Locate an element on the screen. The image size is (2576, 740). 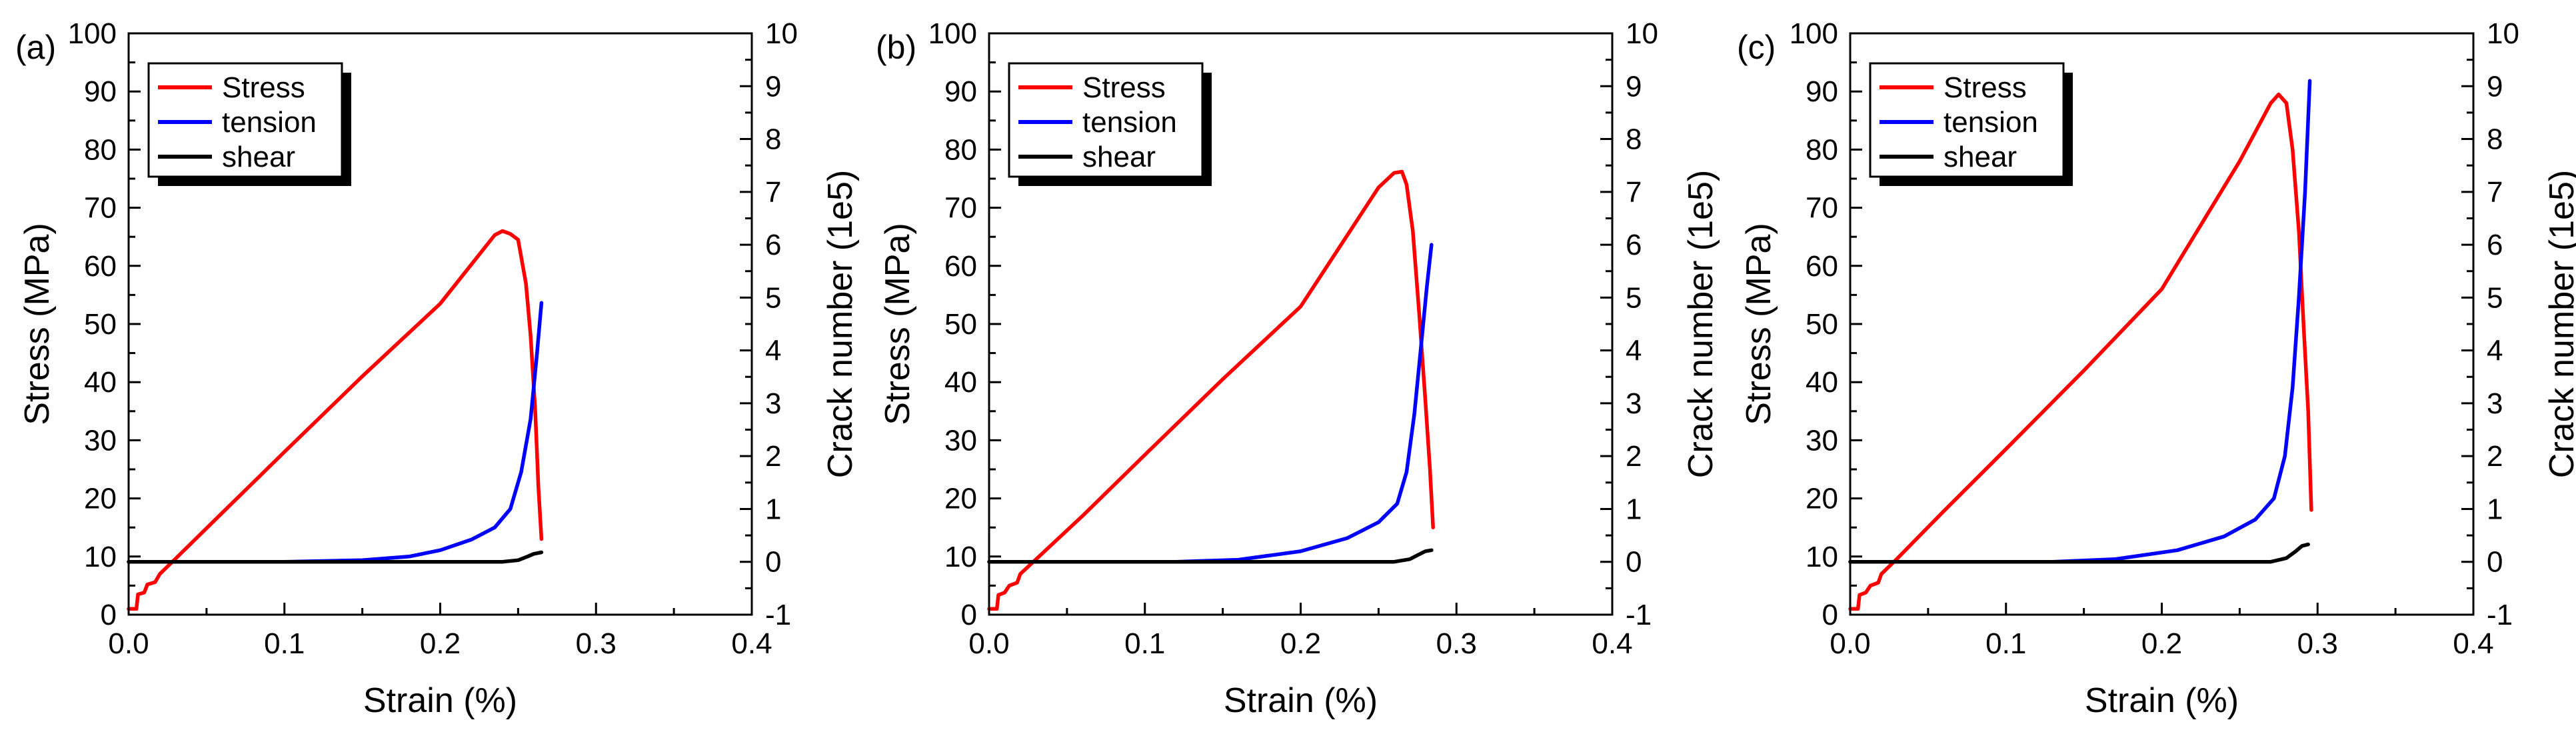
panel-label: (a) is located at coordinates (35, 47).